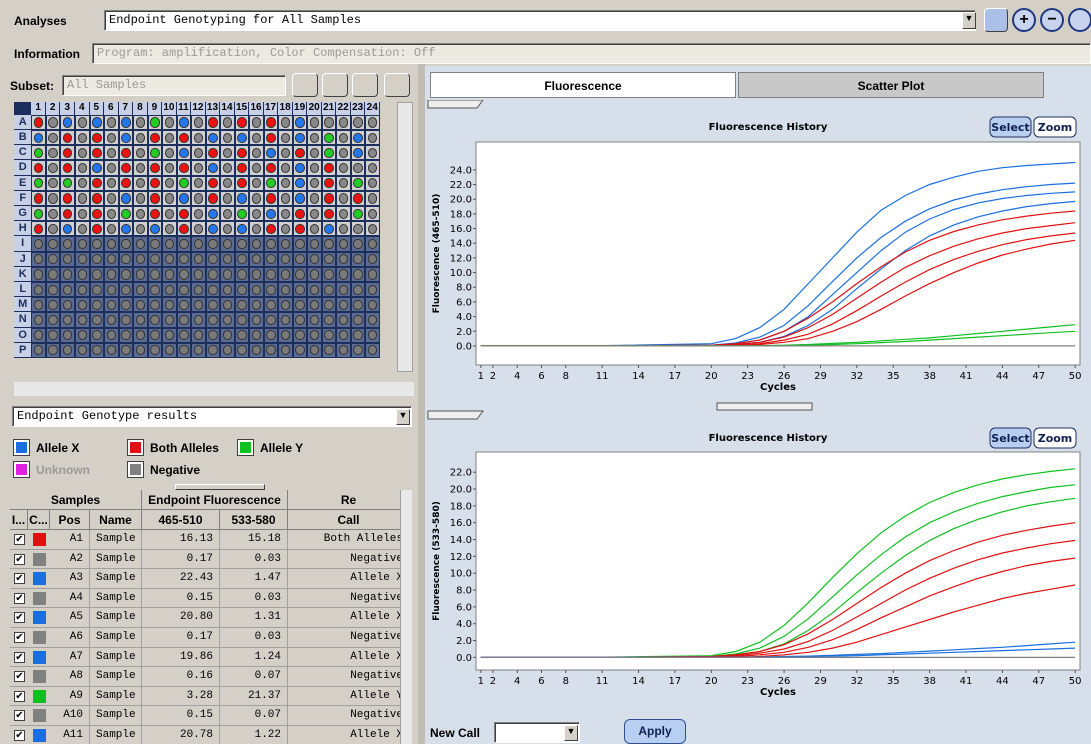 Image resolution: width=1091 pixels, height=744 pixels. Describe the element at coordinates (70, 559) in the screenshot. I see `cell: A2` at that location.